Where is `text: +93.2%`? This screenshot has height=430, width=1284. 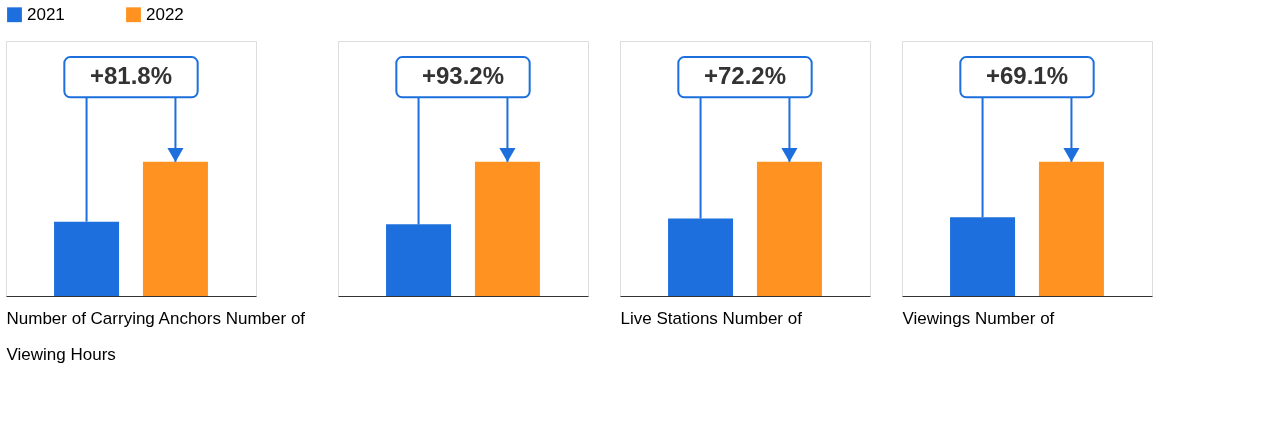 text: +93.2% is located at coordinates (463, 76).